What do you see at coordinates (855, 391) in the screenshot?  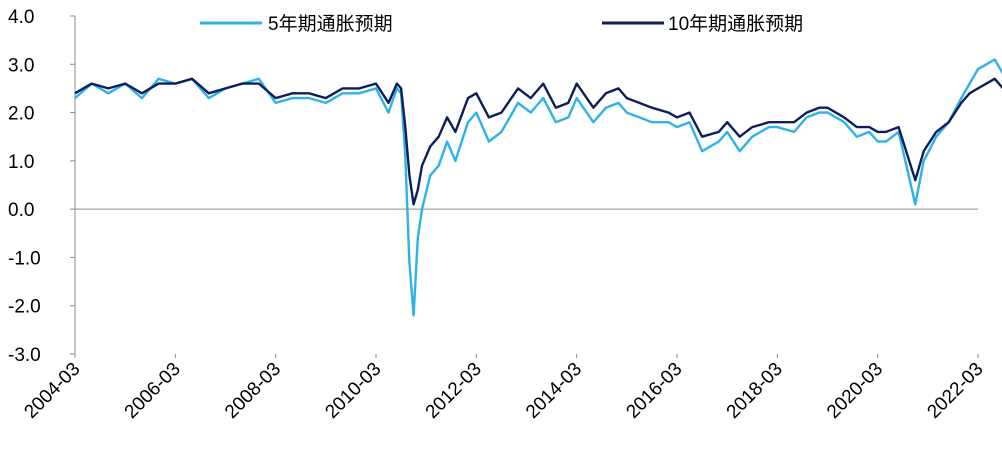 I see `x-tick-label: 2020-03` at bounding box center [855, 391].